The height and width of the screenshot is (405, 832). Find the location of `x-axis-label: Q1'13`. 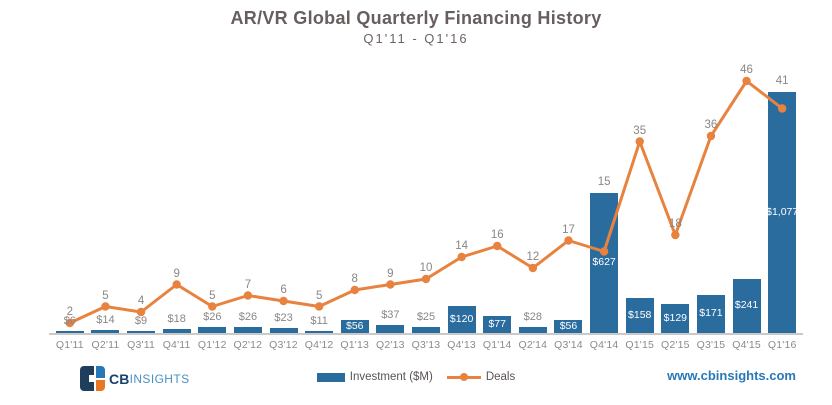

x-axis-label: Q1'13 is located at coordinates (355, 345).